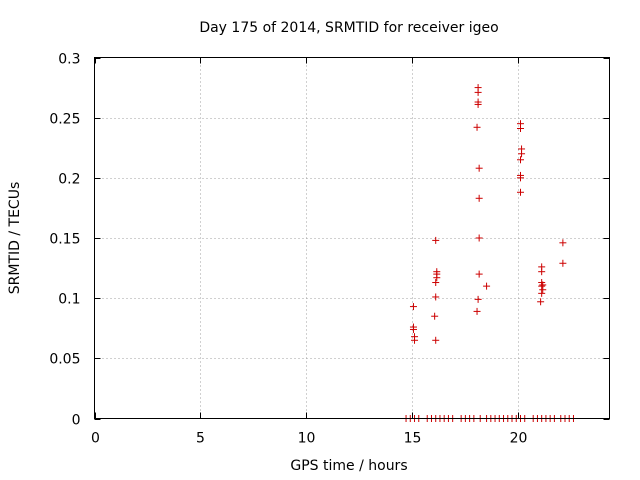 This screenshot has width=640, height=480. Describe the element at coordinates (519, 439) in the screenshot. I see `x-tick-label: 20` at that location.